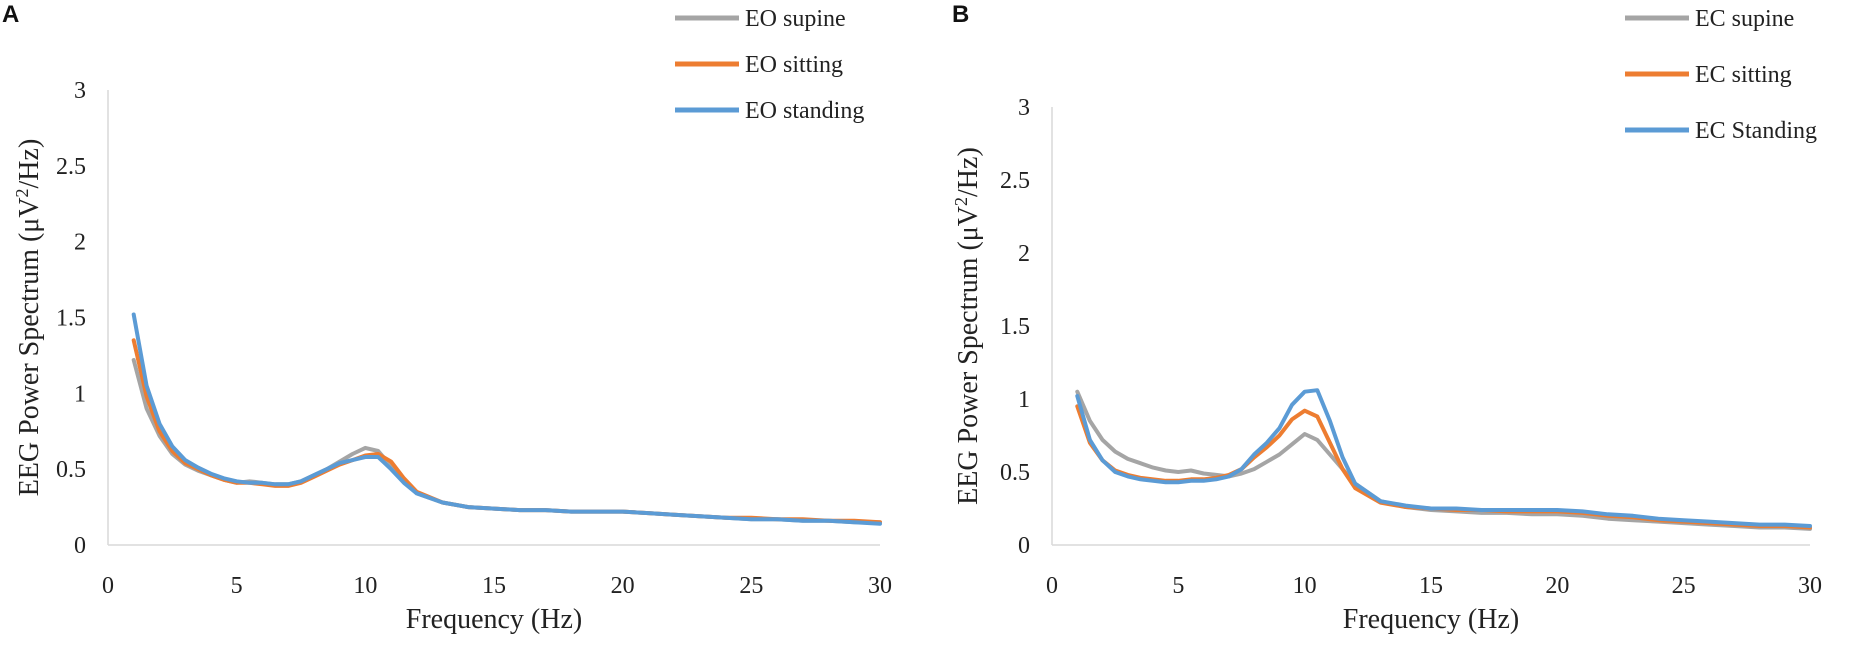 This screenshot has height=649, width=1850. I want to click on panel-a-y-tick-label: 1.5, so click(71, 319).